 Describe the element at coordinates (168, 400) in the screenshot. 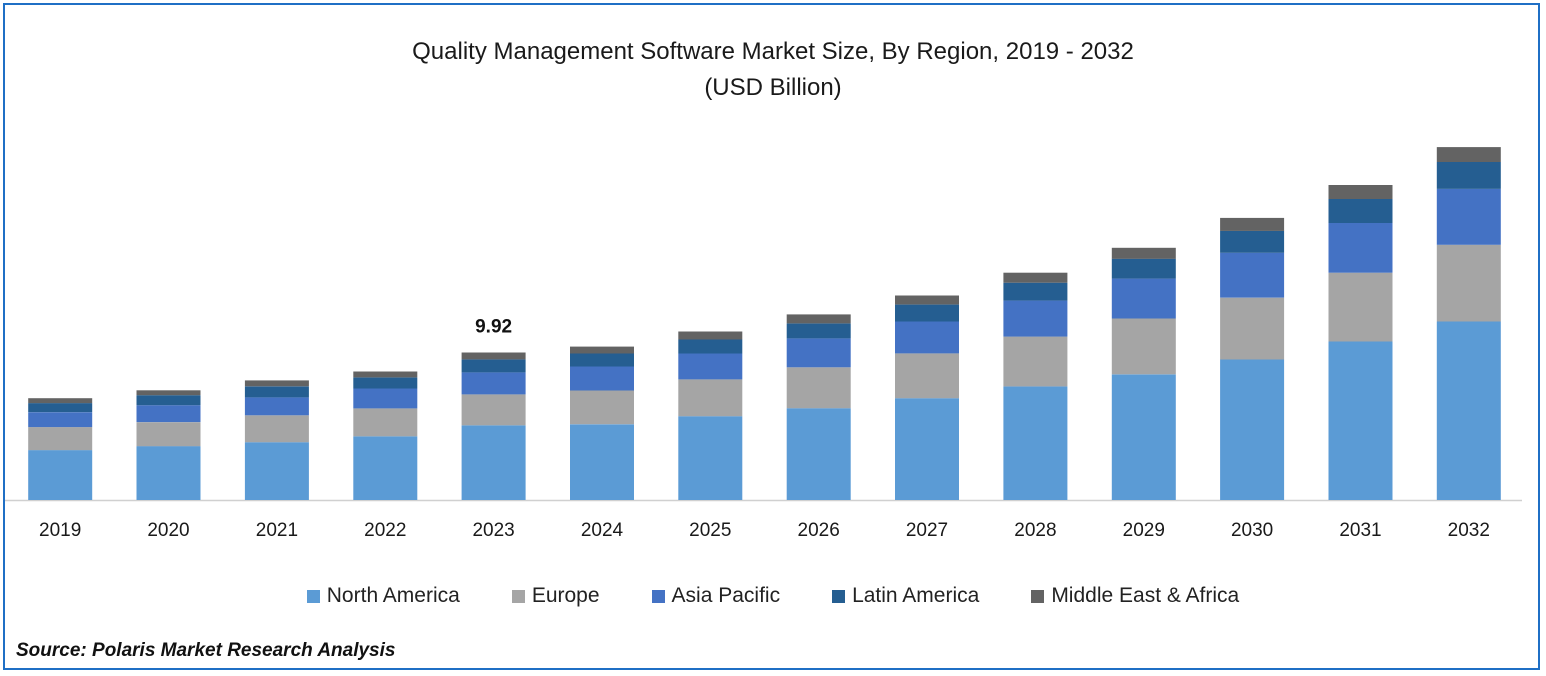

I see `bar-segment-2020-latin-america` at that location.